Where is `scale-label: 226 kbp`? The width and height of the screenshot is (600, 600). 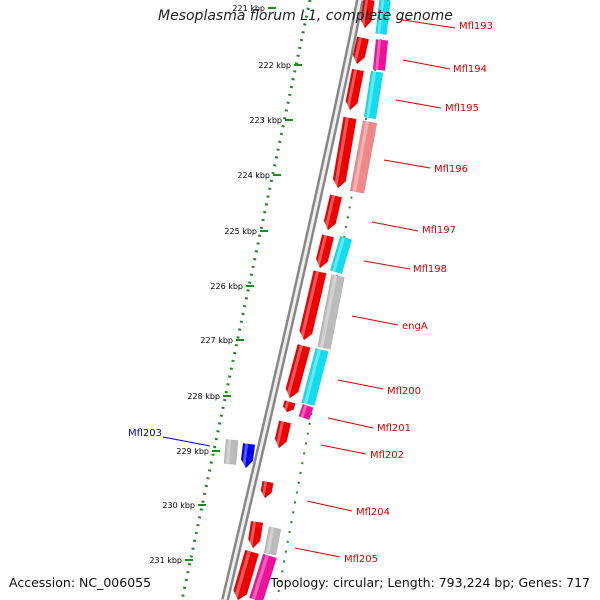
scale-label: 226 kbp is located at coordinates (226, 286).